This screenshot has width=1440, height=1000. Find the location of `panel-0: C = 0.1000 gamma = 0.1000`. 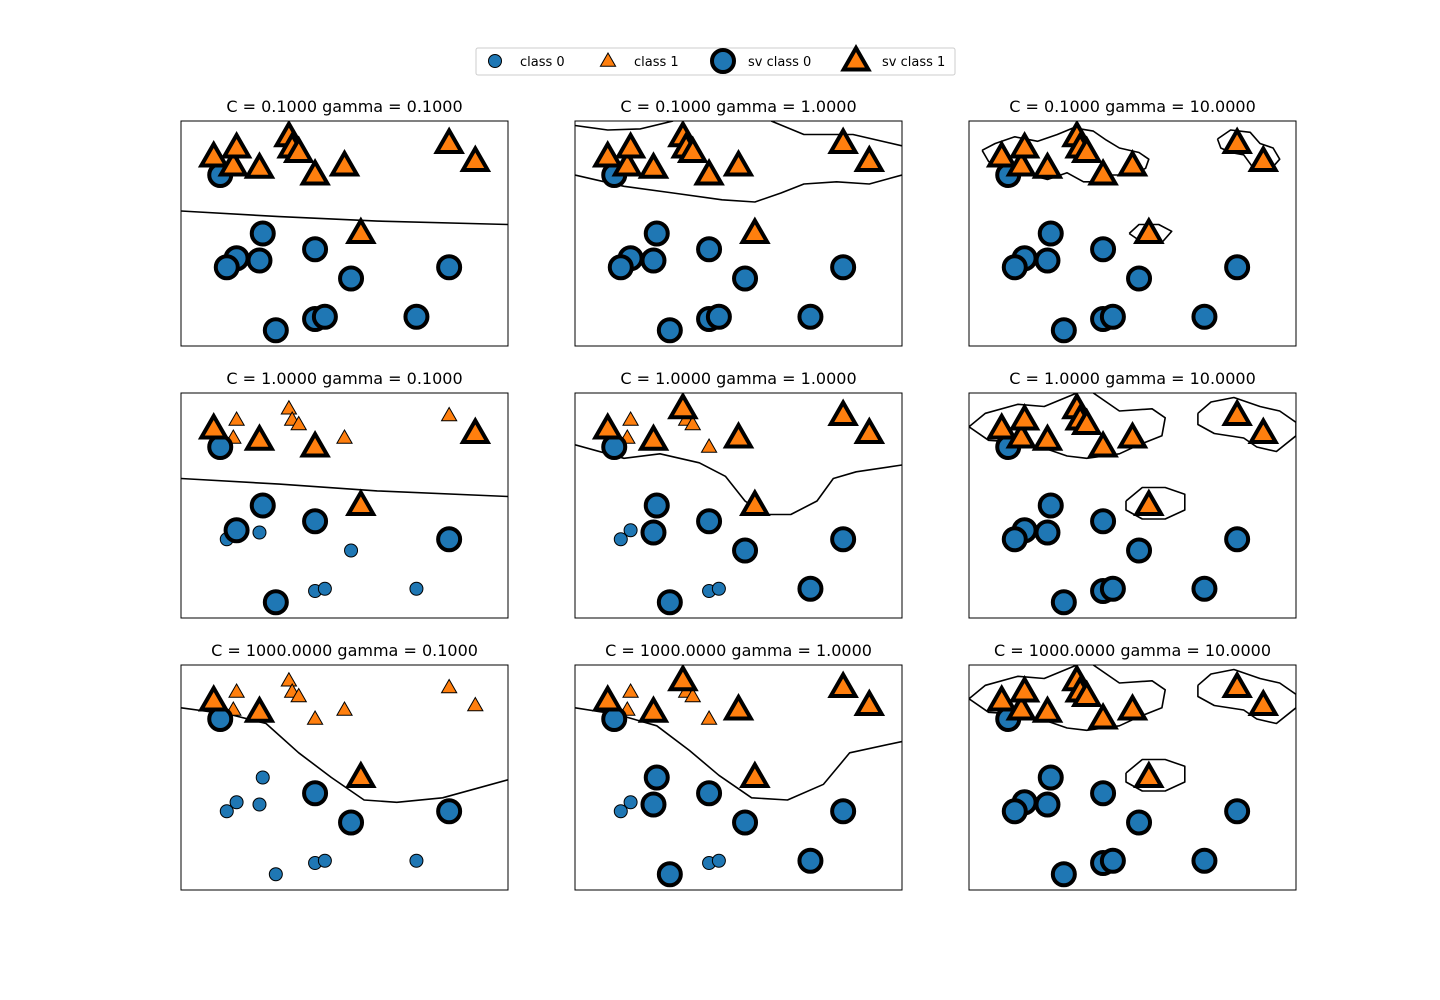

panel-0: C = 0.1000 gamma = 0.1000 is located at coordinates (344, 222).